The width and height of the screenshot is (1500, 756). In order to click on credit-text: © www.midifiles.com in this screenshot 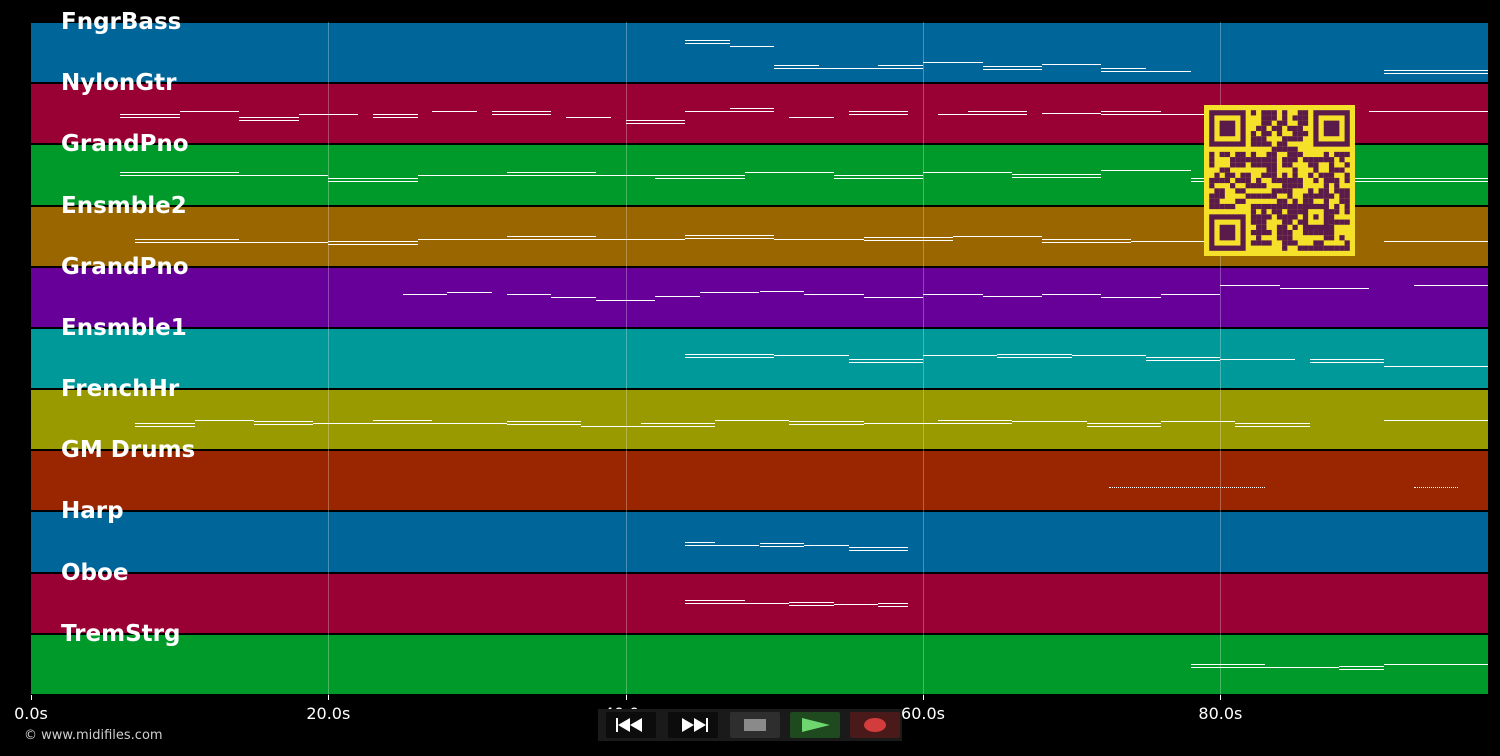, I will do `click(93, 735)`.